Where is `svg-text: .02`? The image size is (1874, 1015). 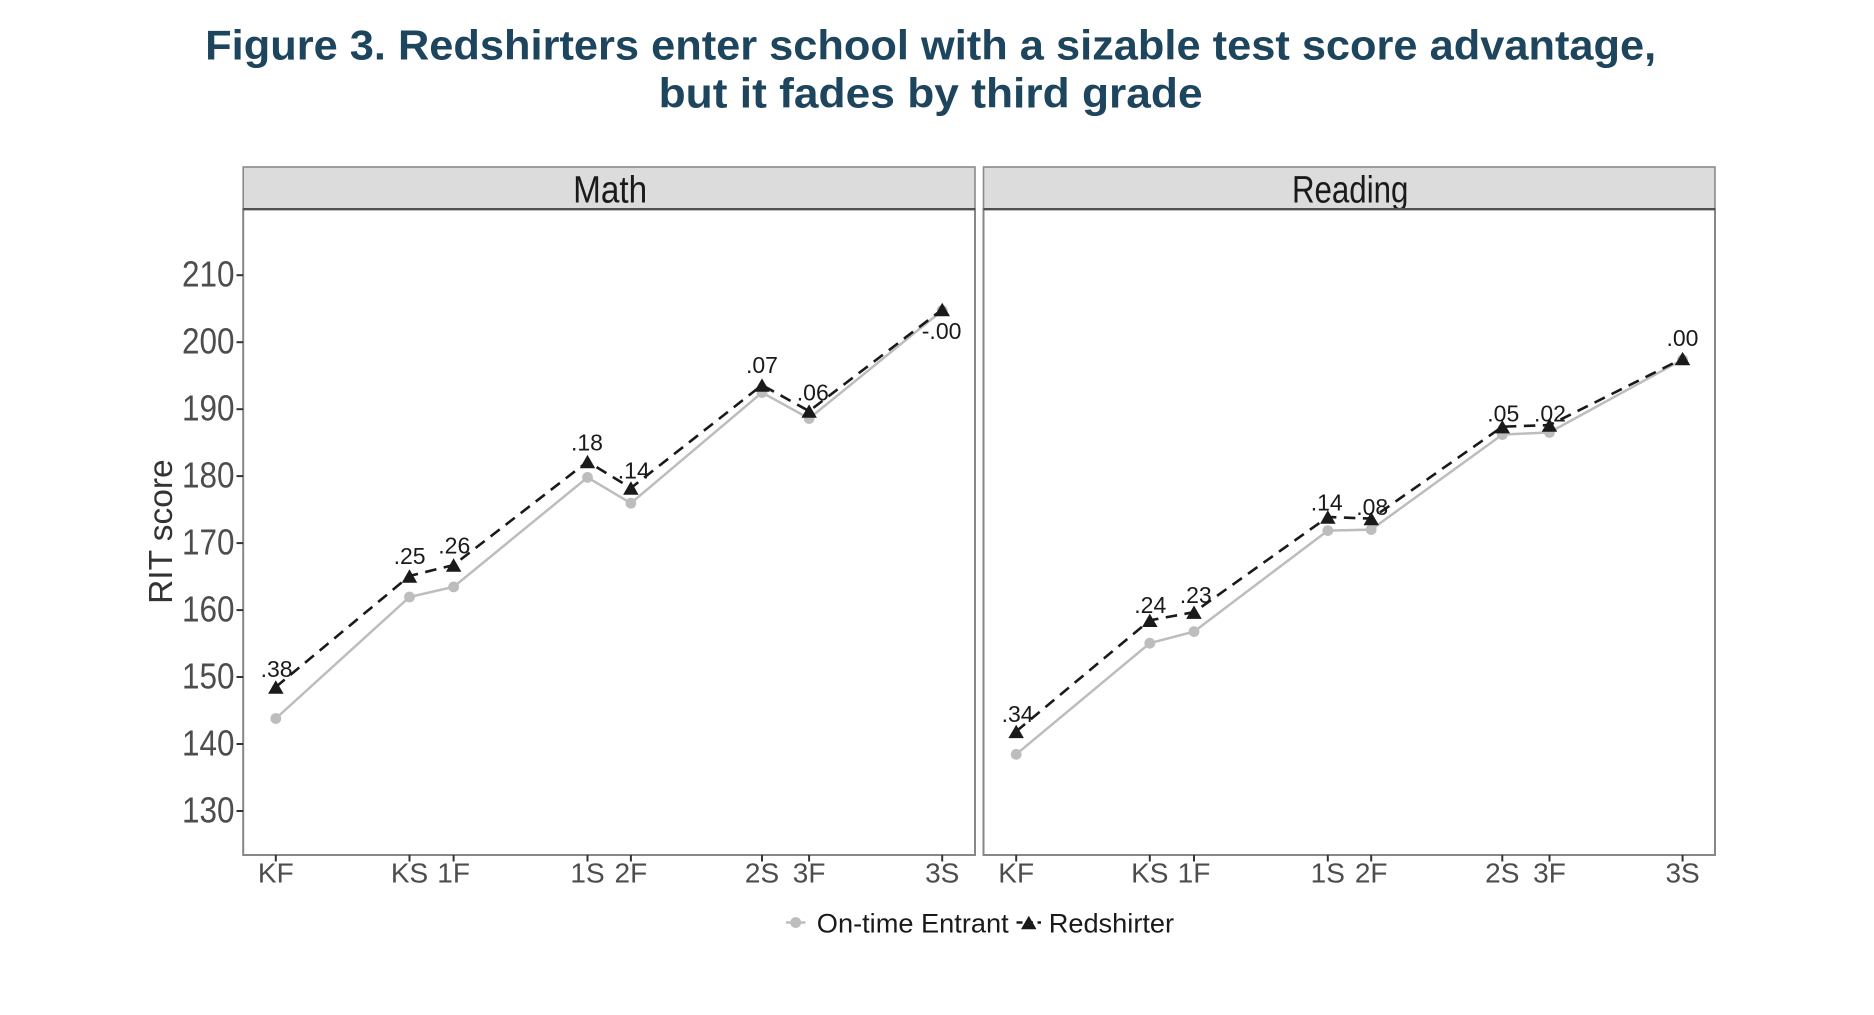
svg-text: .02 is located at coordinates (1550, 413).